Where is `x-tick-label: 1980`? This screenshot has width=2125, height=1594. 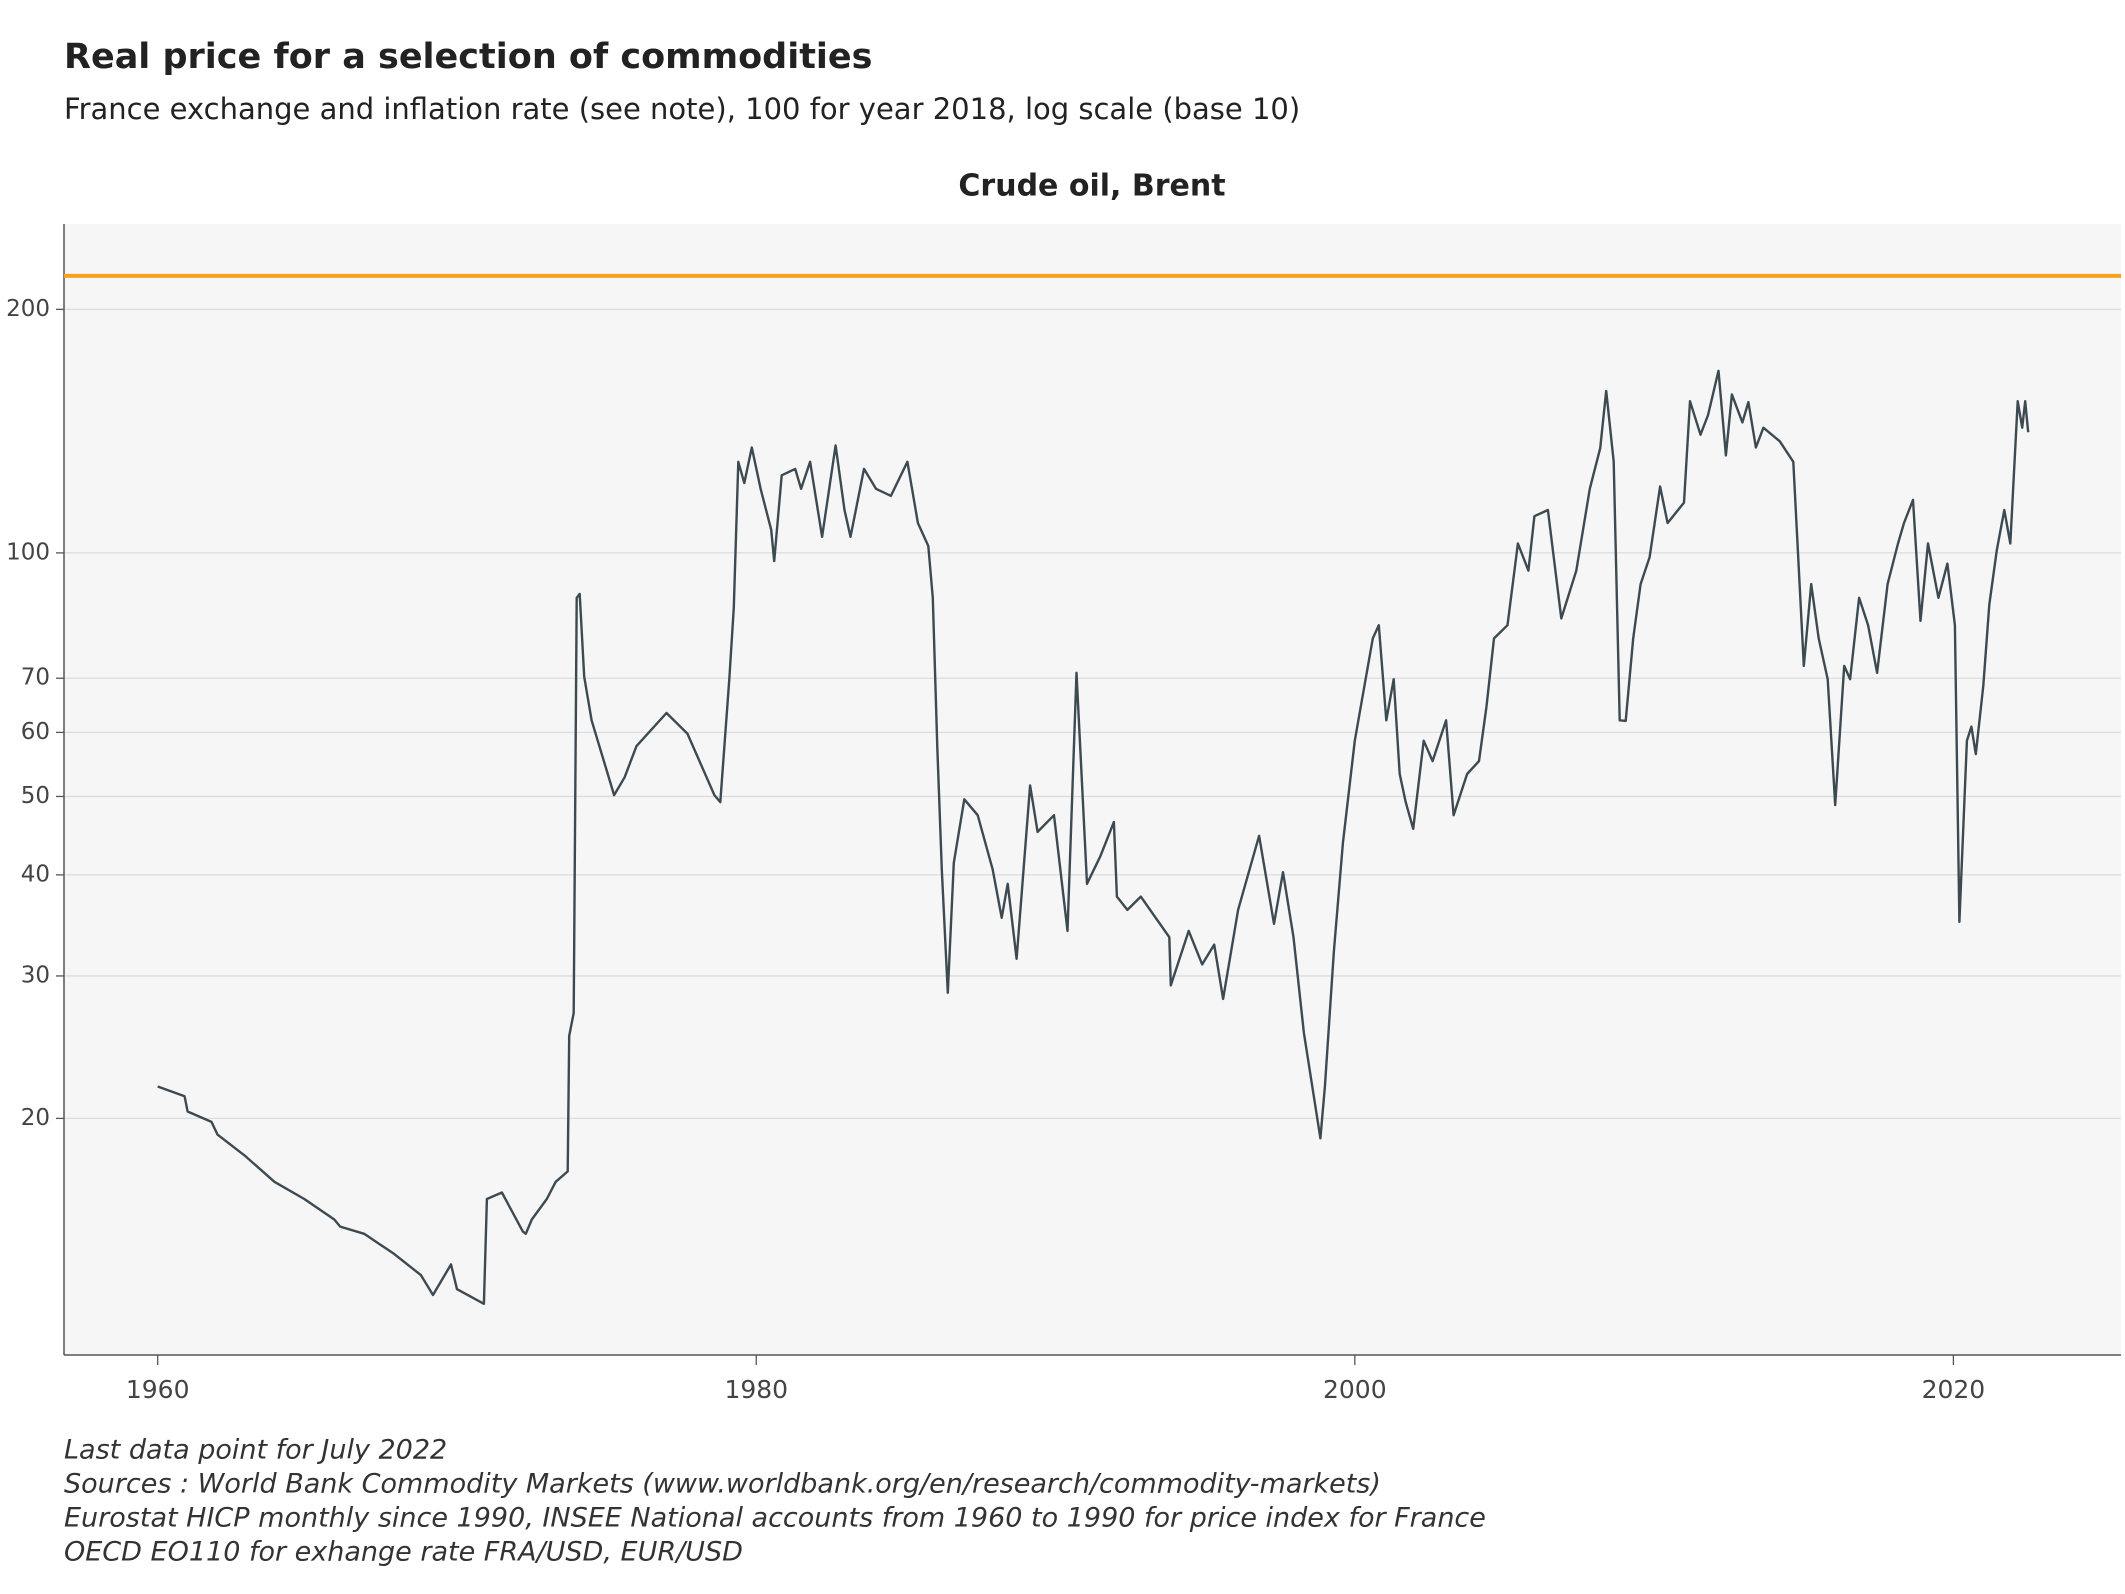
x-tick-label: 1980 is located at coordinates (756, 1389).